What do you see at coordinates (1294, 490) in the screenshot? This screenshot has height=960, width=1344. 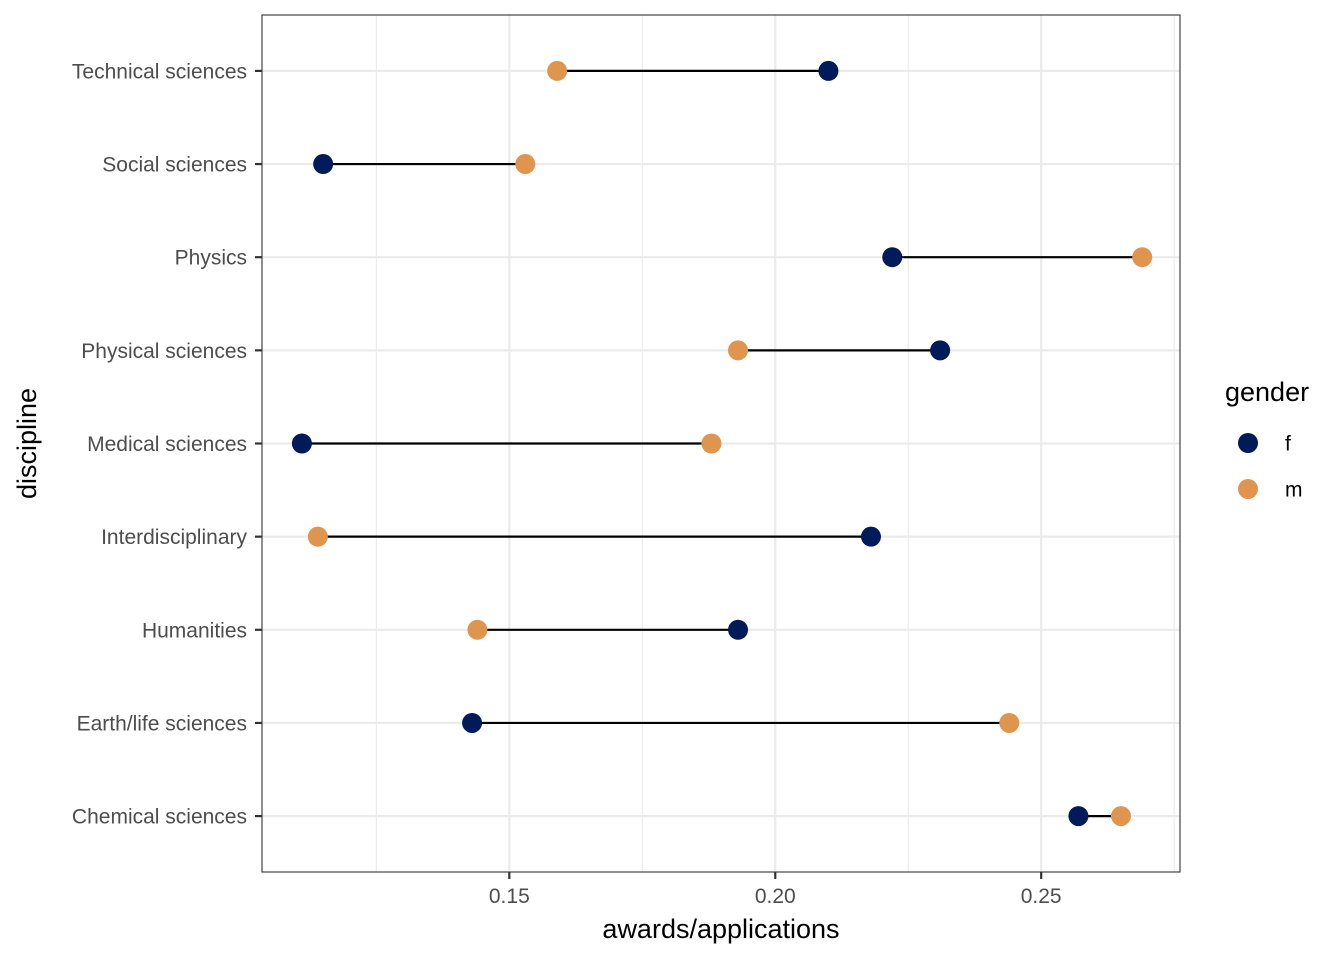 I see `legend-label-m: m` at bounding box center [1294, 490].